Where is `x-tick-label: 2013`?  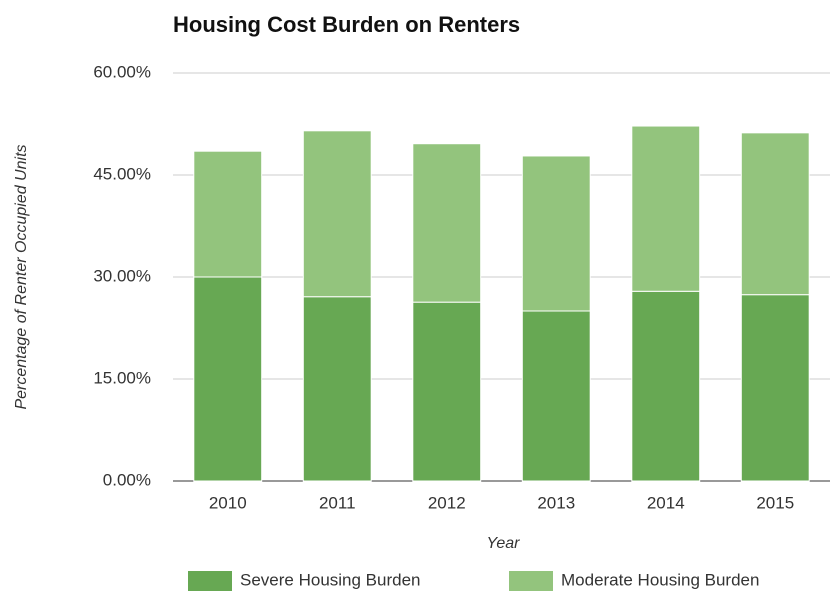 x-tick-label: 2013 is located at coordinates (556, 502).